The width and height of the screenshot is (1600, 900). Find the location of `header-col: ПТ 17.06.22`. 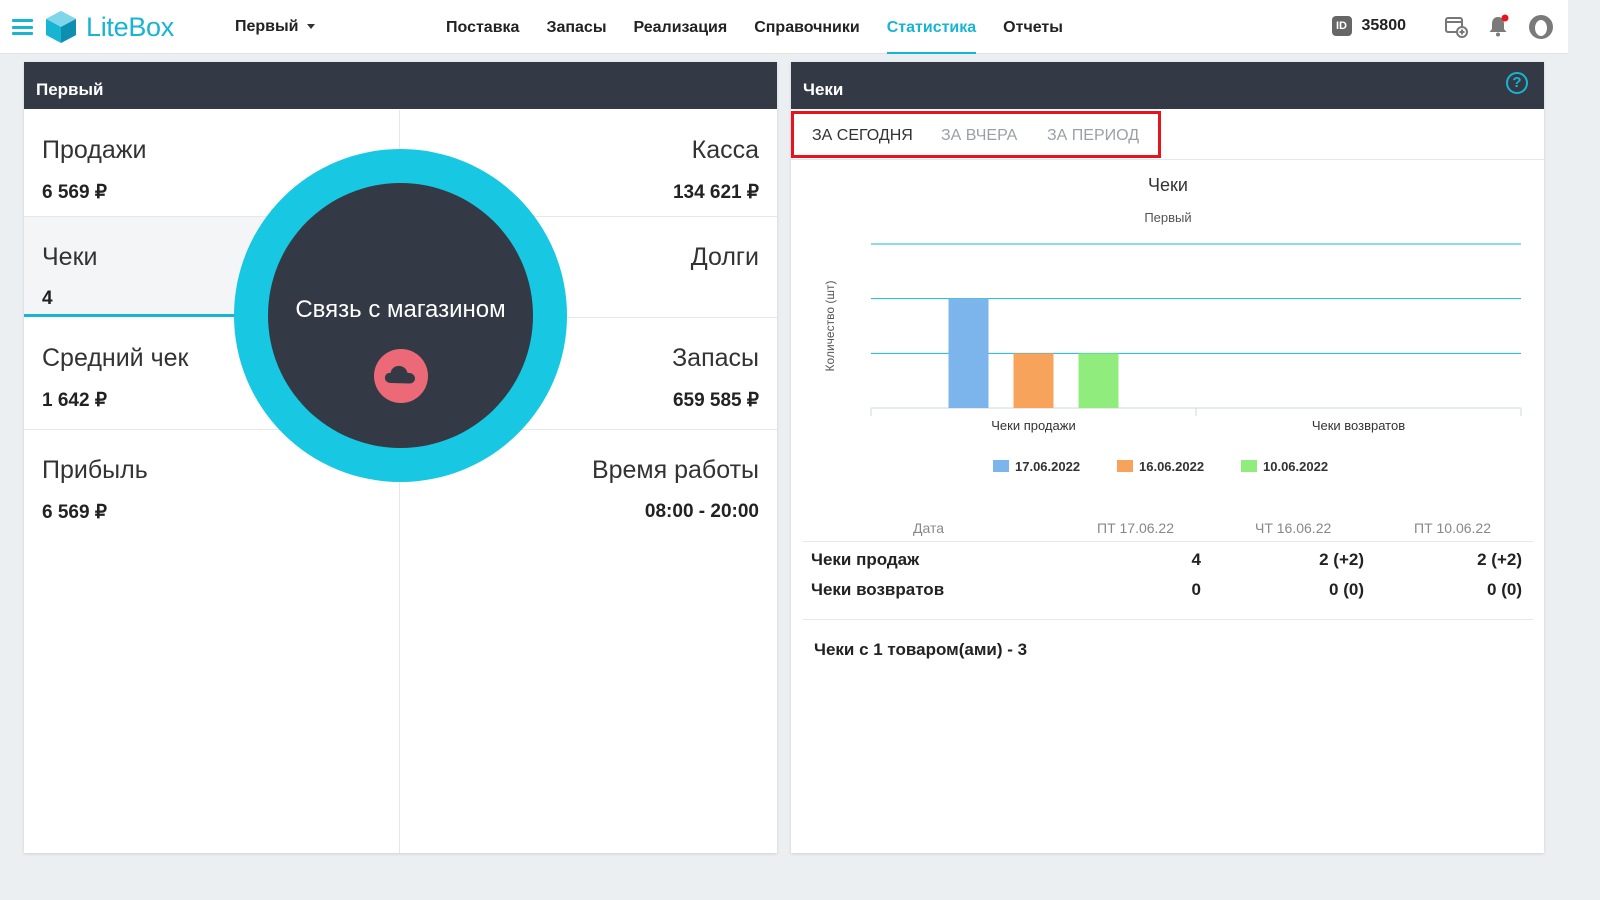

header-col: ПТ 17.06.22 is located at coordinates (1135, 528).